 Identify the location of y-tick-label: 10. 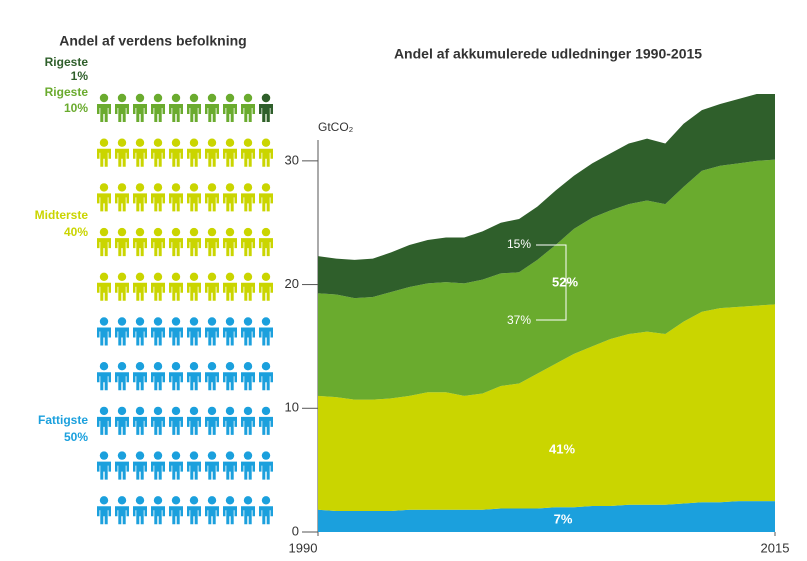
(292, 407).